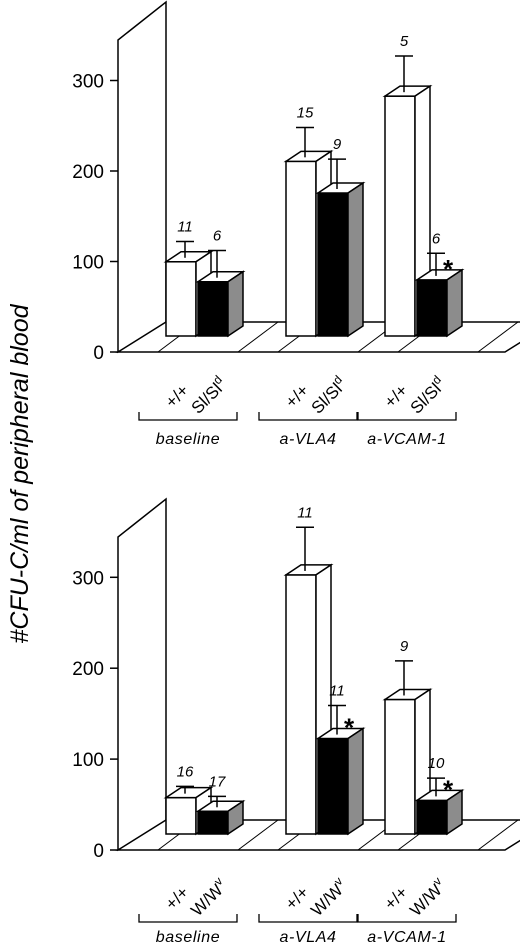 This screenshot has height=952, width=520. I want to click on n-label: 10, so click(436, 763).